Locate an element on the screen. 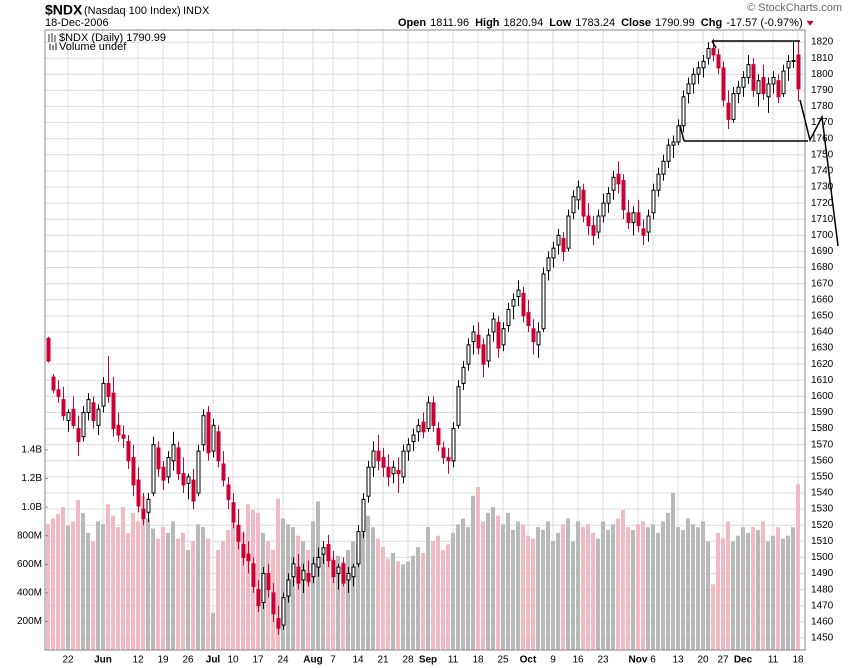 The width and height of the screenshot is (850, 668). legend-entry: Volume undef is located at coordinates (93, 47).